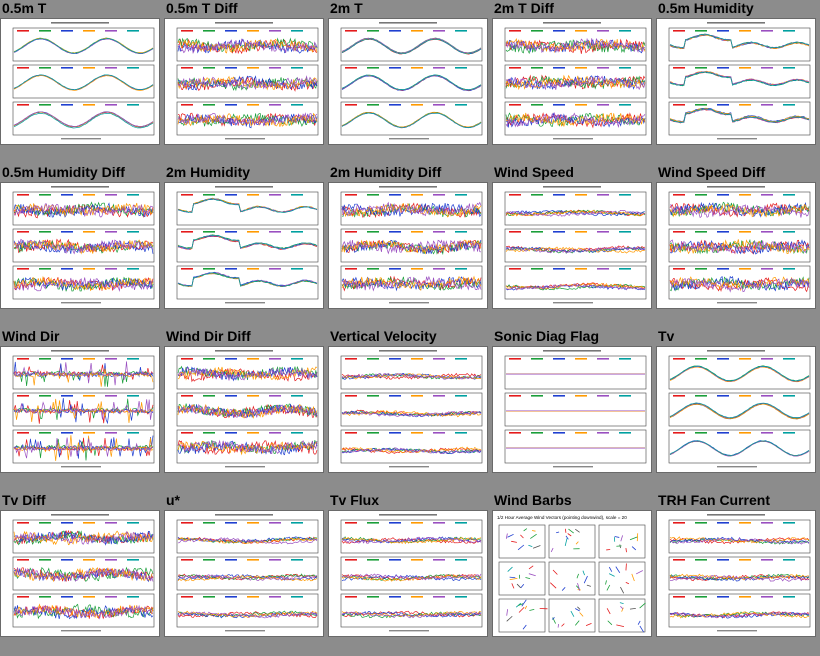  What do you see at coordinates (714, 500) in the screenshot?
I see `plot-title: TRH Fan Current` at bounding box center [714, 500].